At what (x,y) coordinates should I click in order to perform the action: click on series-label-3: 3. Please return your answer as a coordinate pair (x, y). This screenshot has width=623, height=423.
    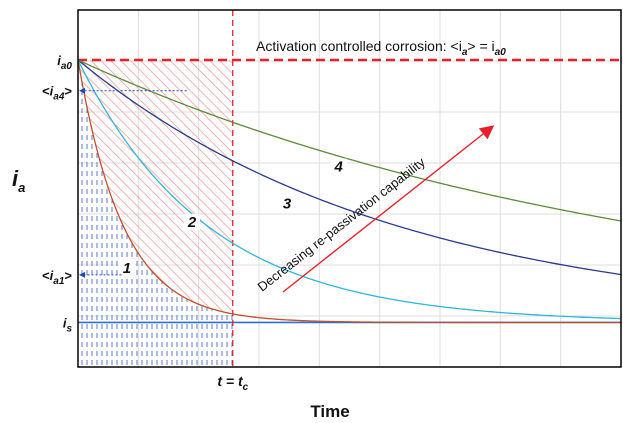
    Looking at the image, I should click on (287, 203).